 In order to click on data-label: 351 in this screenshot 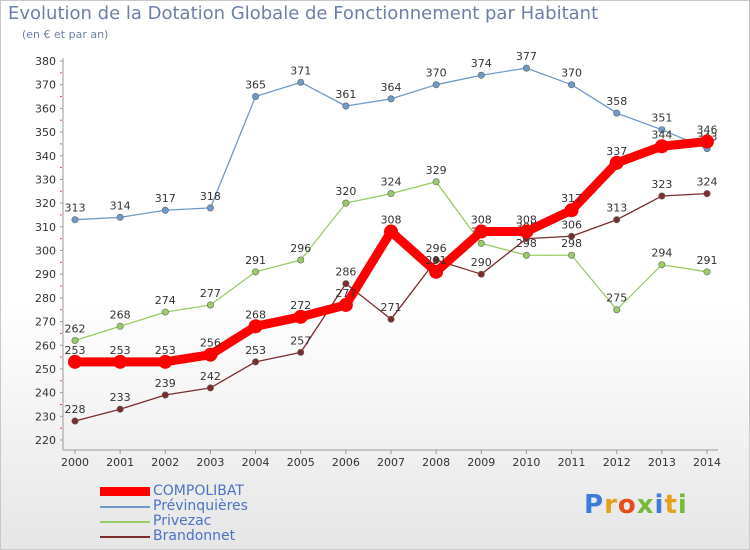, I will do `click(661, 118)`.